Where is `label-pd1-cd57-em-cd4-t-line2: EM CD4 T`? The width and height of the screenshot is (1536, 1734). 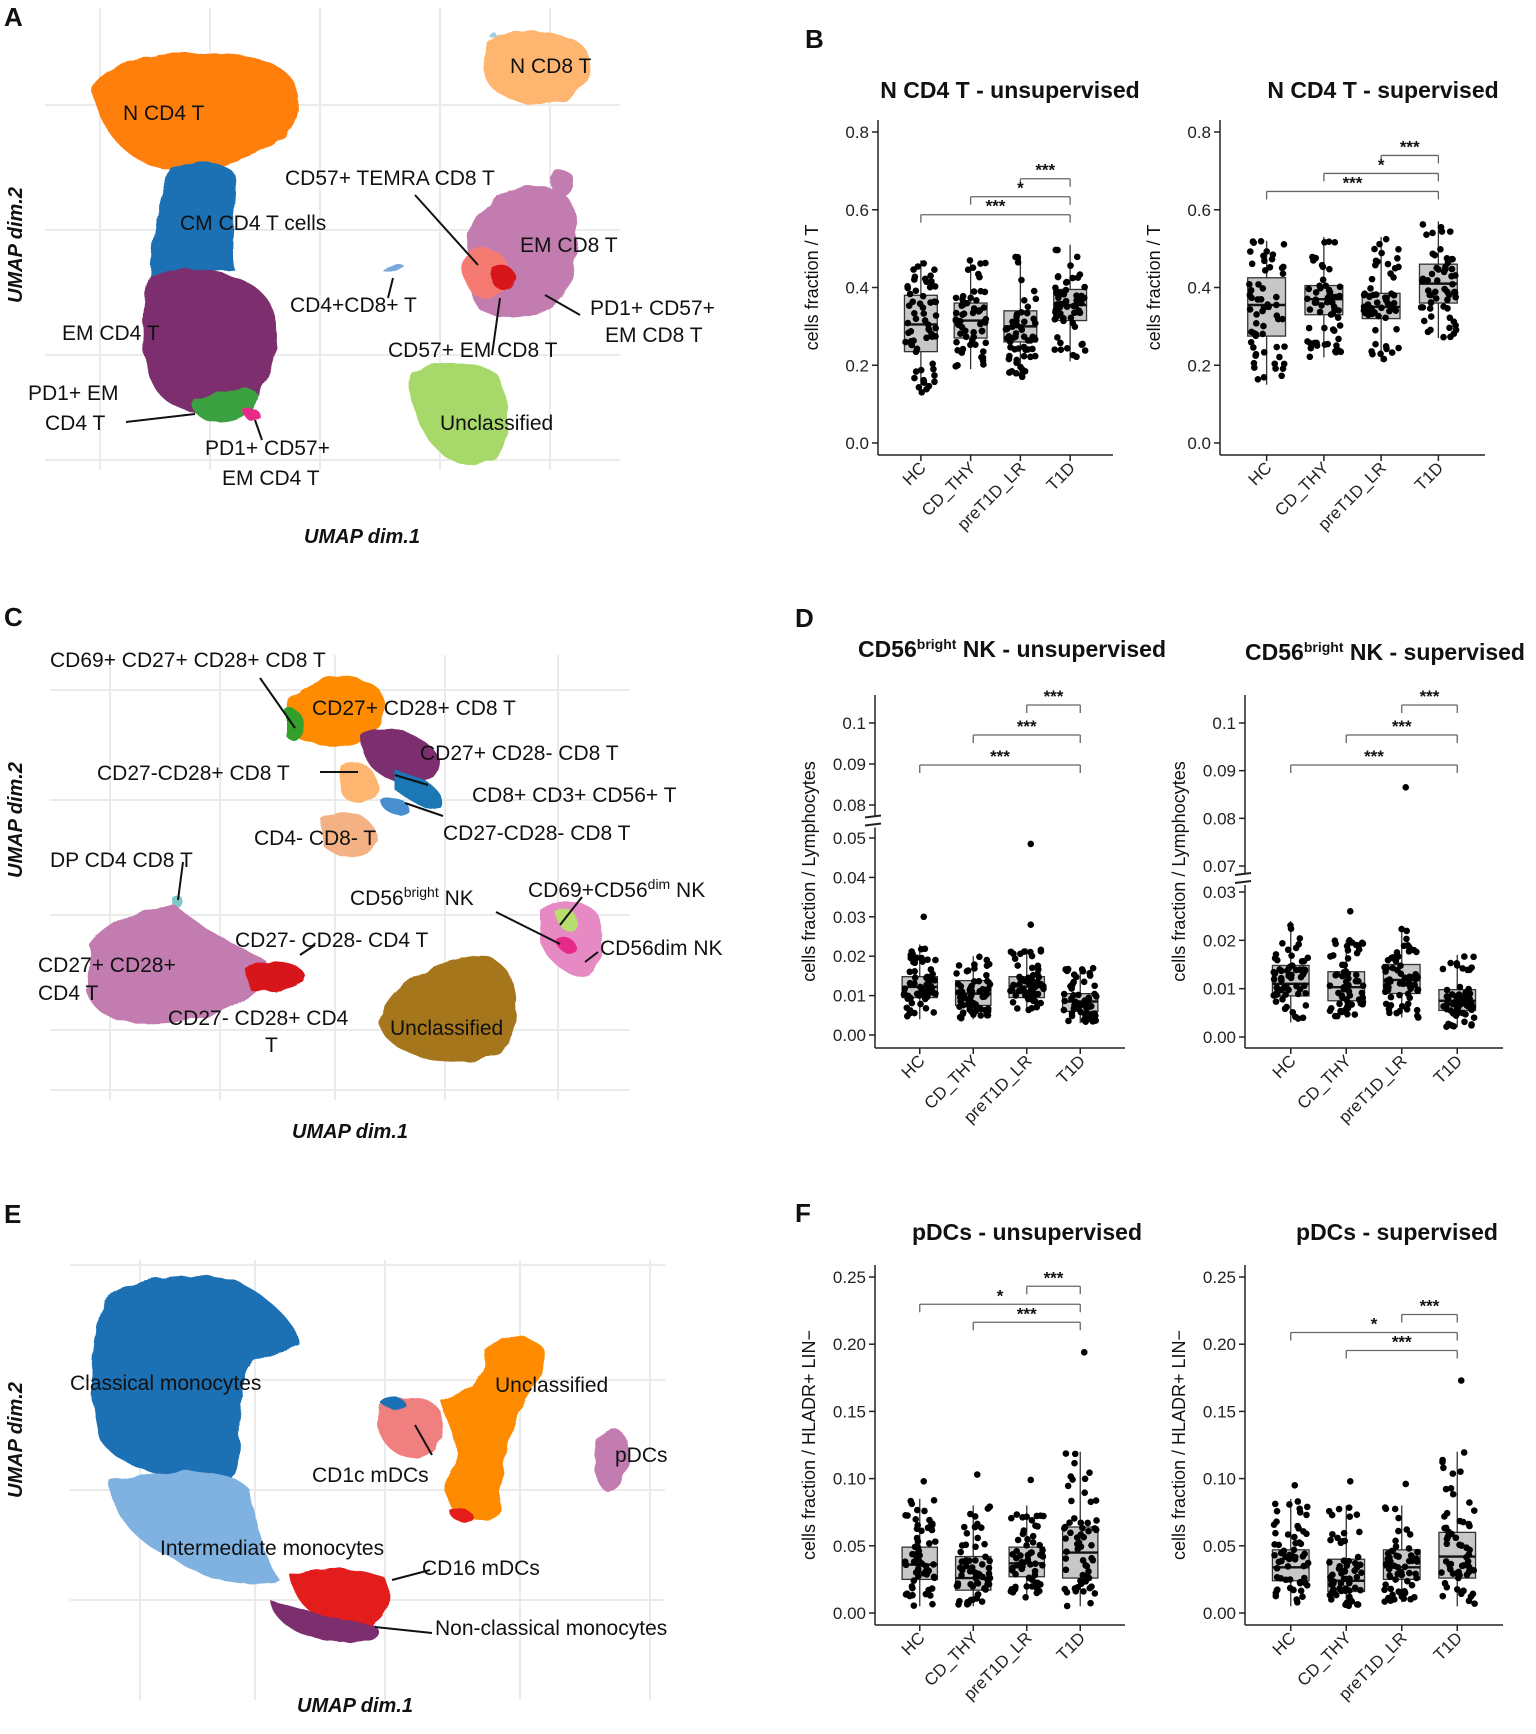
label-pd1-cd57-em-cd4-t-line2: EM CD4 T is located at coordinates (271, 478).